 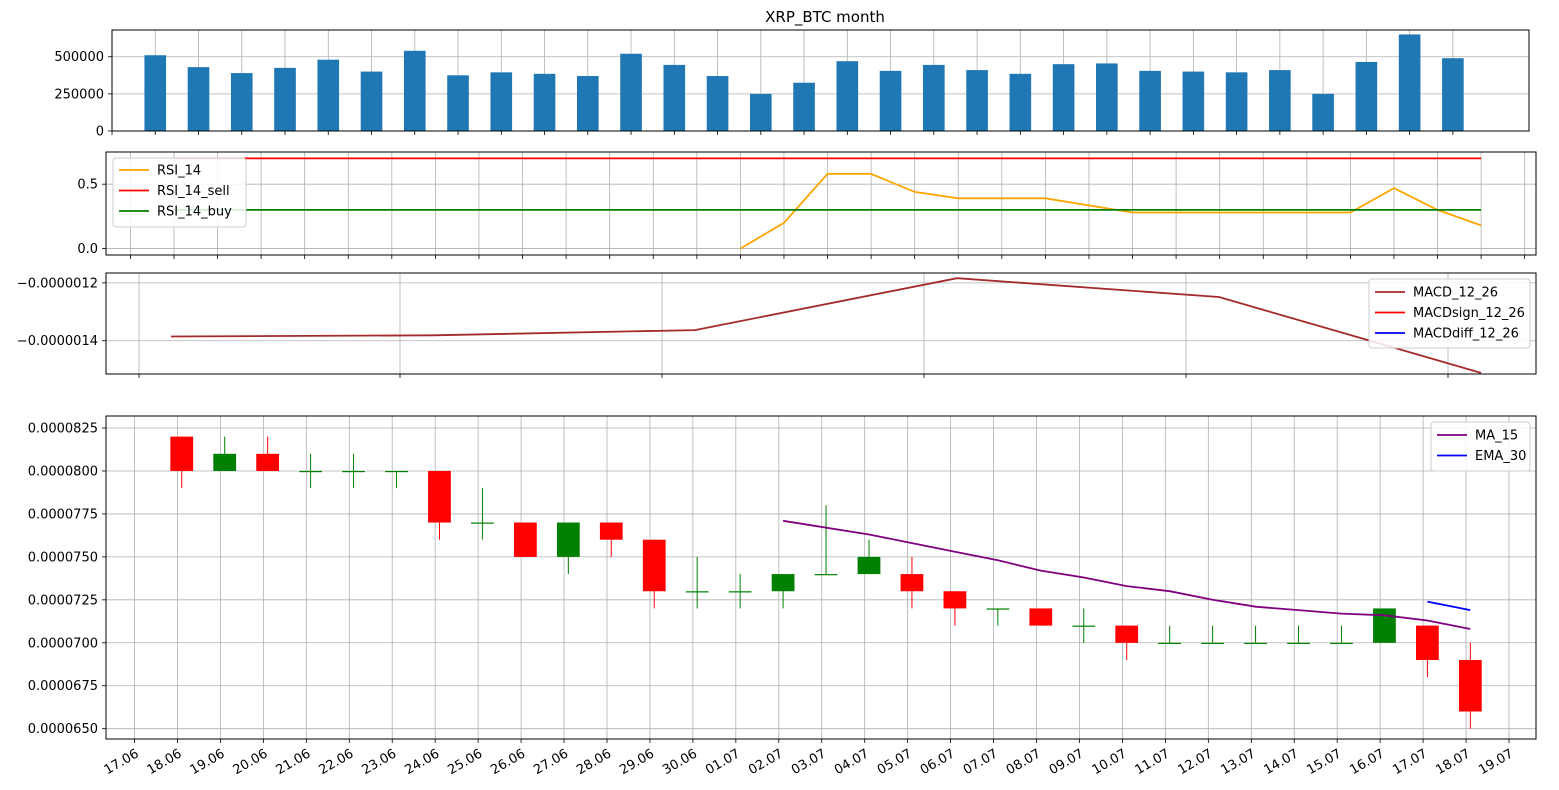 What do you see at coordinates (63, 729) in the screenshot?
I see `y-tick-label: 0.0000650` at bounding box center [63, 729].